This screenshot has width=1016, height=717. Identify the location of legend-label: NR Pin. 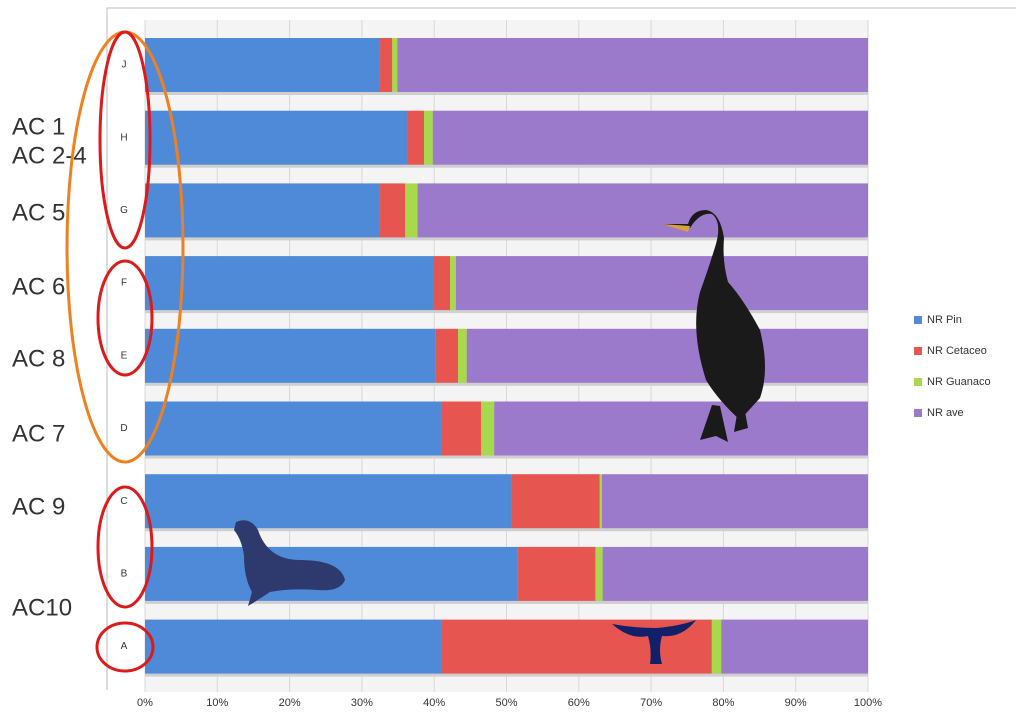
(944, 320).